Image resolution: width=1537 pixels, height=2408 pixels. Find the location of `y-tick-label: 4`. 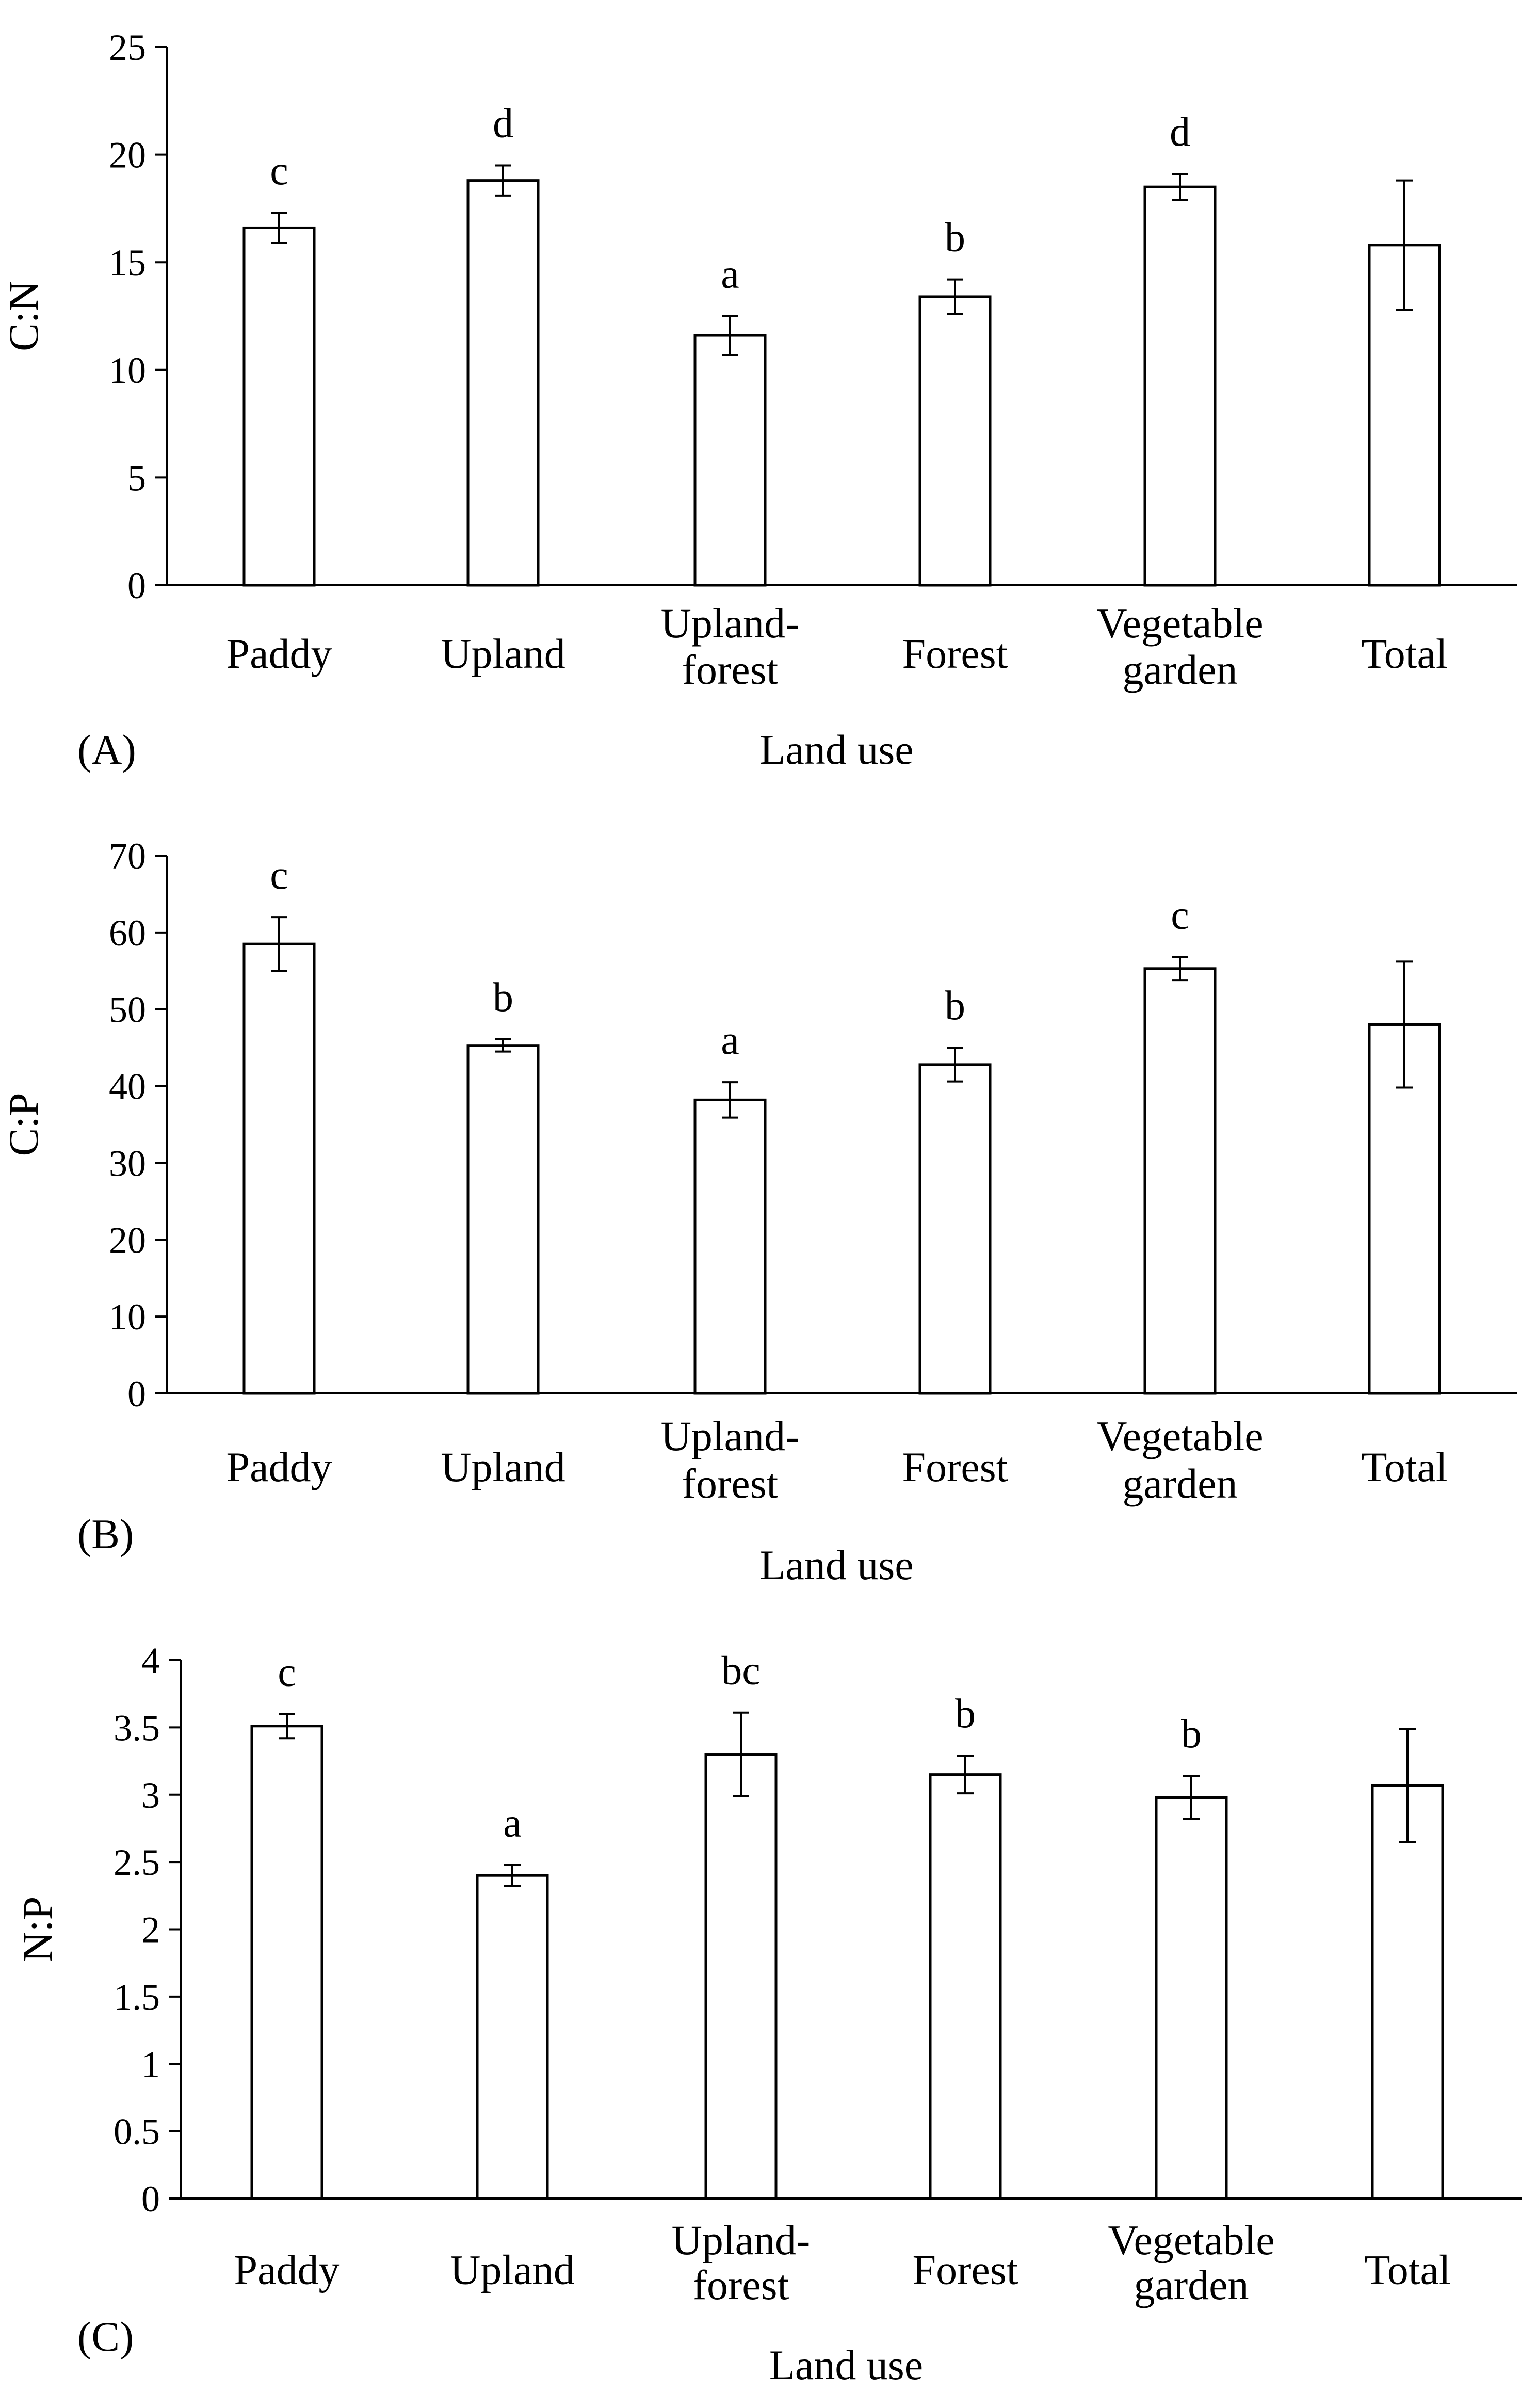

y-tick-label: 4 is located at coordinates (150, 1660).